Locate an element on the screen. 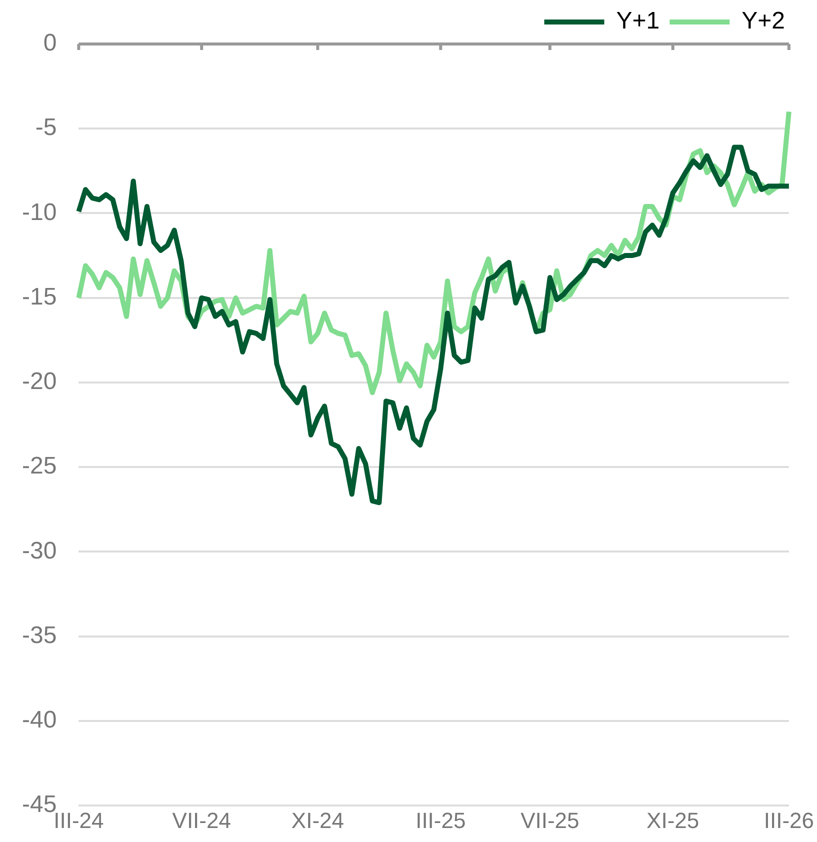 This screenshot has height=842, width=817. x-tick-label: VII-24 is located at coordinates (201, 820).